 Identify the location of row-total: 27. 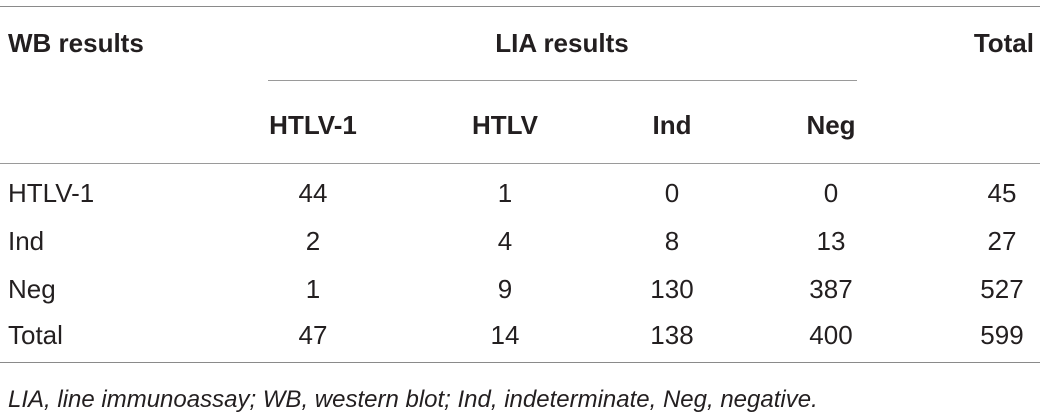
(1002, 241).